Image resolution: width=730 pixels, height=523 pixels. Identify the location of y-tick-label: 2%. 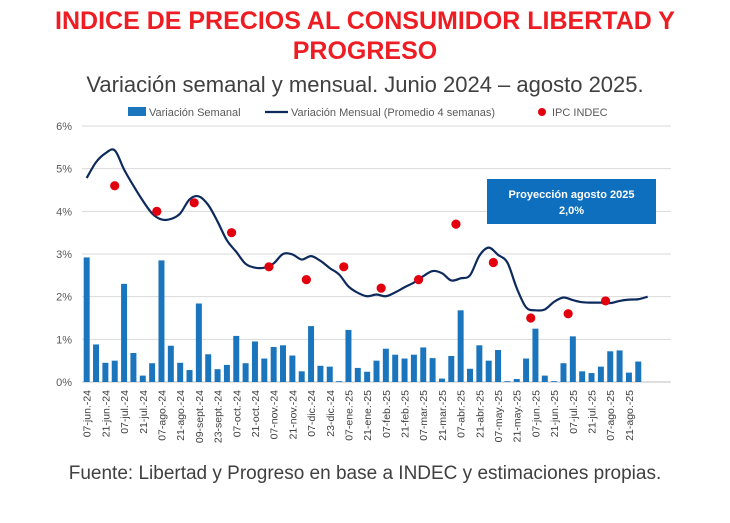
(64, 298).